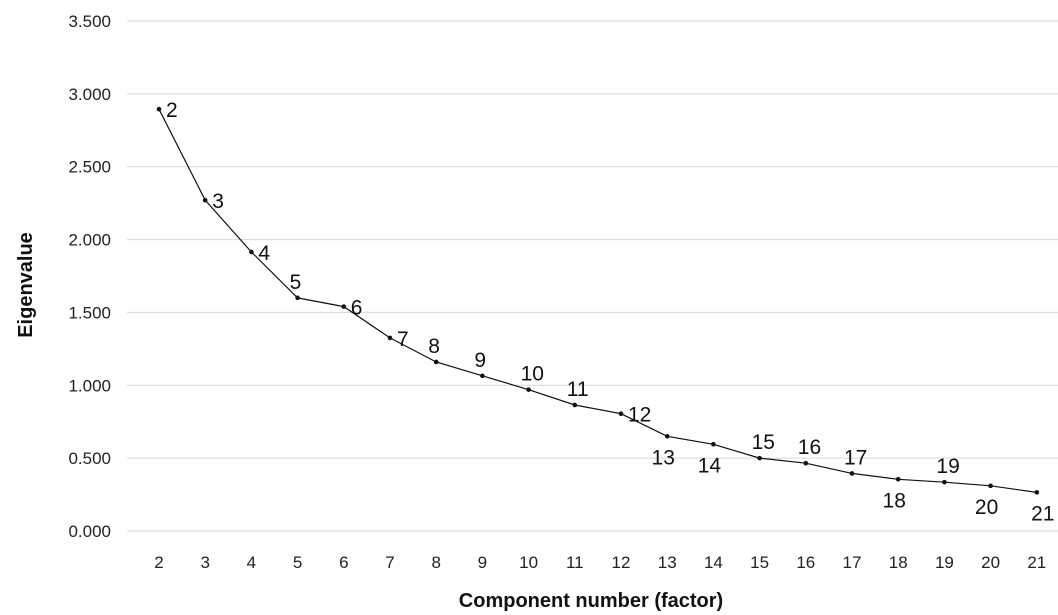 The width and height of the screenshot is (1058, 615). What do you see at coordinates (710, 465) in the screenshot?
I see `point-label: 14` at bounding box center [710, 465].